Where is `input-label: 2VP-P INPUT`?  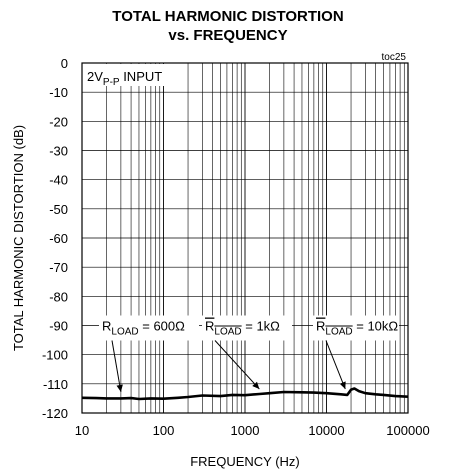
input-label: 2VP-P INPUT is located at coordinates (124, 78).